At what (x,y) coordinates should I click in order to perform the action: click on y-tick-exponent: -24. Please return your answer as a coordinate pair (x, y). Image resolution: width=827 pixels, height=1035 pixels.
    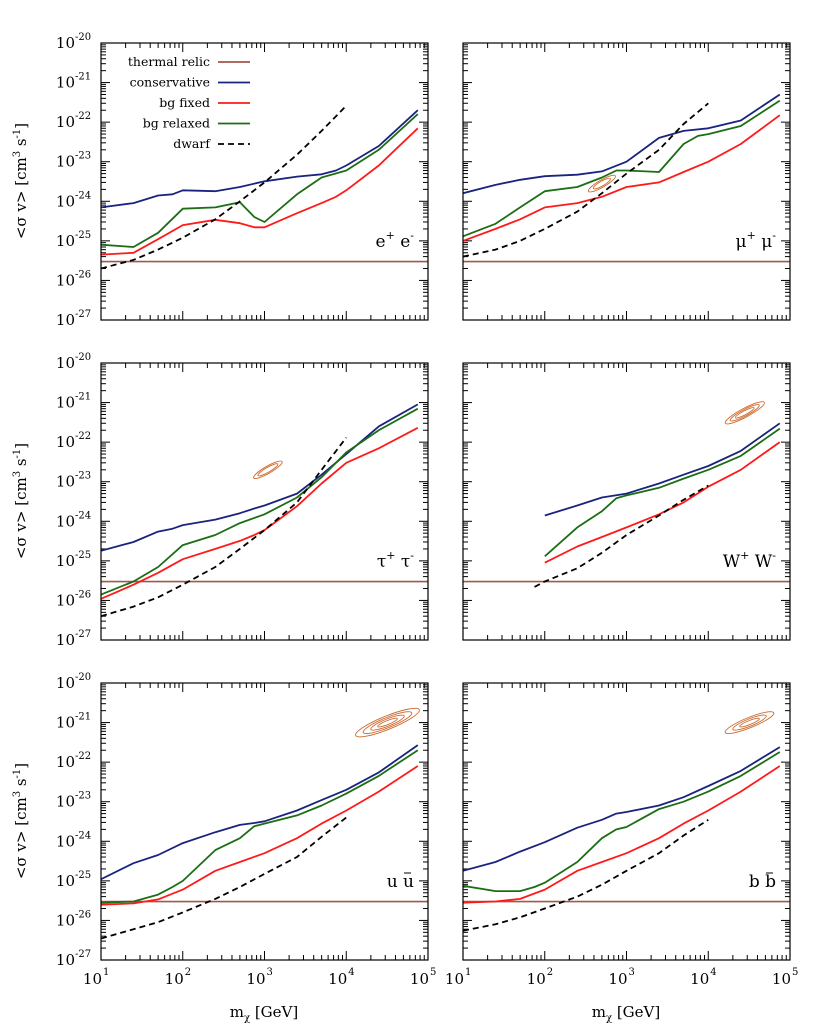
    Looking at the image, I should click on (83, 835).